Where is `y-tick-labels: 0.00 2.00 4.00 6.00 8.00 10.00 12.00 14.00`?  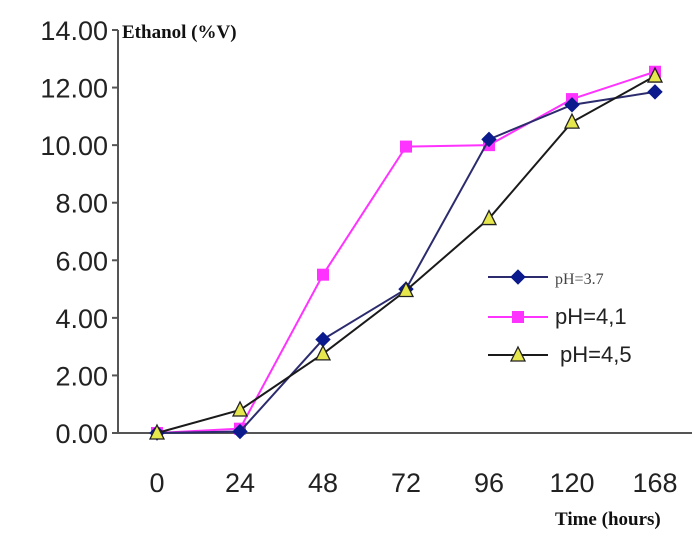 y-tick-labels: 0.00 2.00 4.00 6.00 8.00 10.00 12.00 14.00 is located at coordinates (74, 232).